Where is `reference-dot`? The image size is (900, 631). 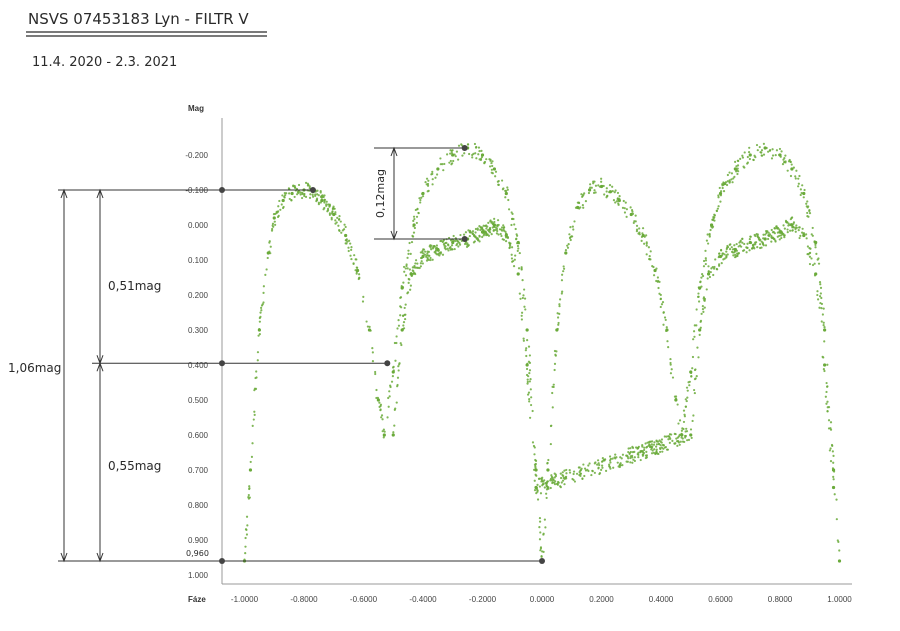 reference-dot is located at coordinates (542, 561).